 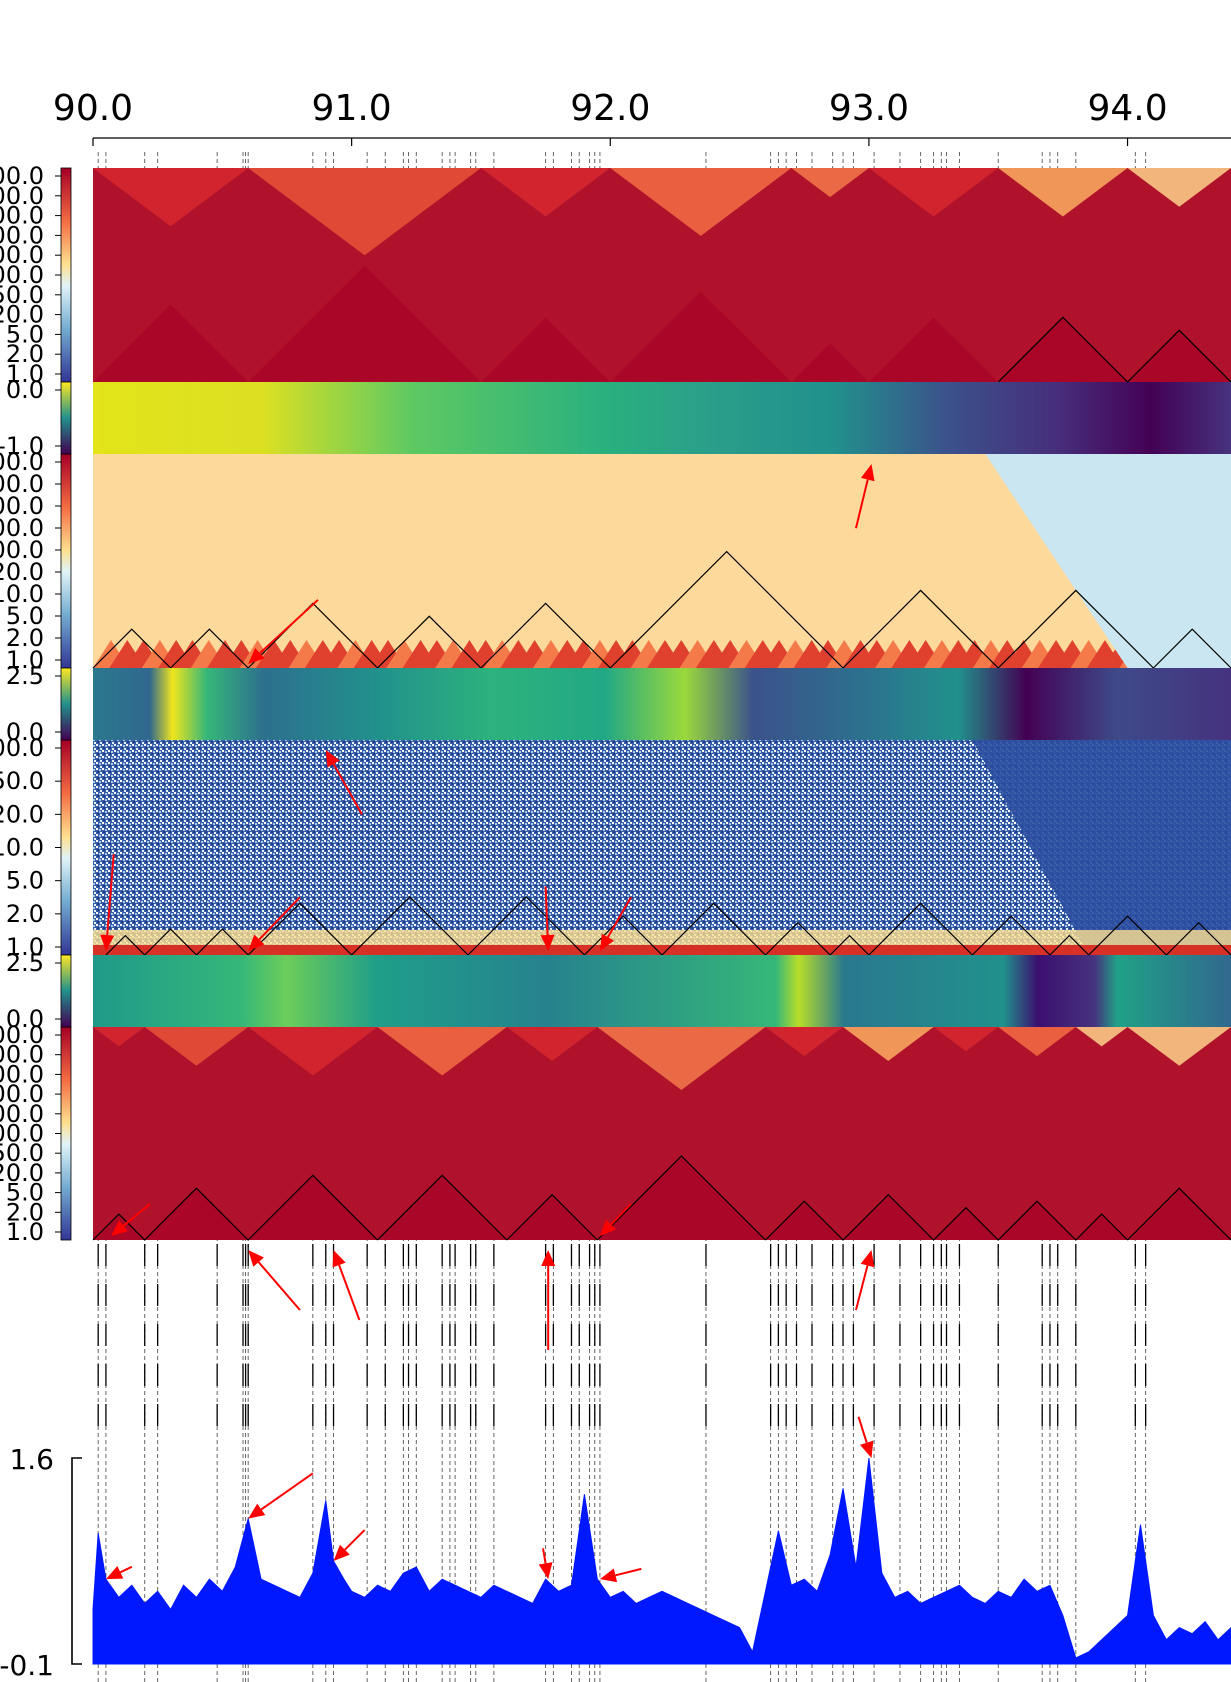 What do you see at coordinates (22, 528) in the screenshot?
I see `colorbar-tick-label: 200.0` at bounding box center [22, 528].